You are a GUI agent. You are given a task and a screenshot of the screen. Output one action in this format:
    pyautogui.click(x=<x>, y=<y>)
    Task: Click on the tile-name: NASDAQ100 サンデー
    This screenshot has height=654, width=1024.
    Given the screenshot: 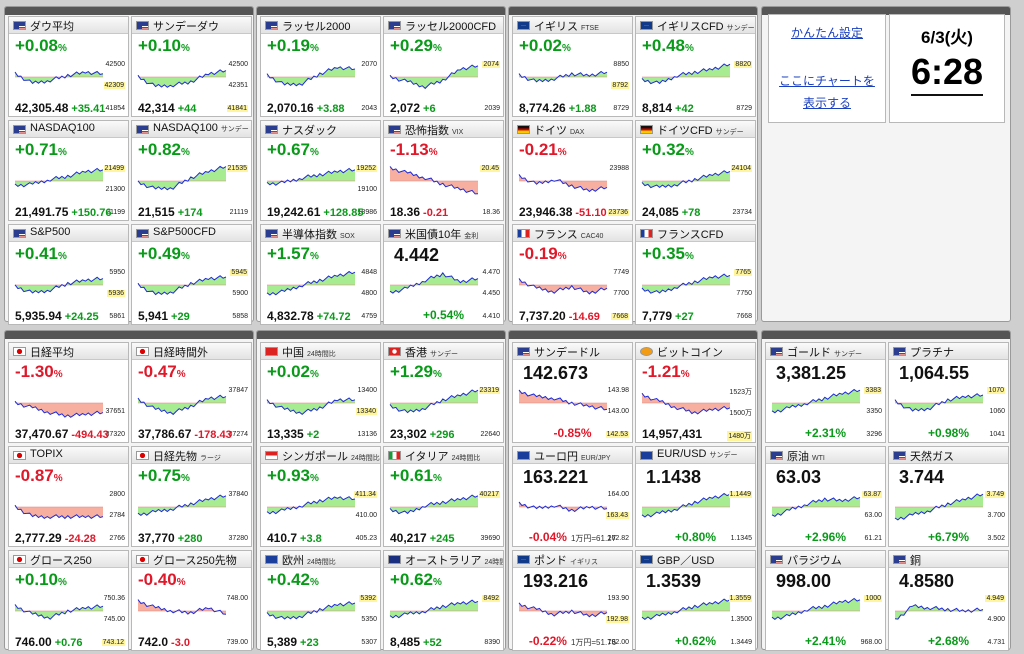 What is the action you would take?
    pyautogui.click(x=201, y=128)
    